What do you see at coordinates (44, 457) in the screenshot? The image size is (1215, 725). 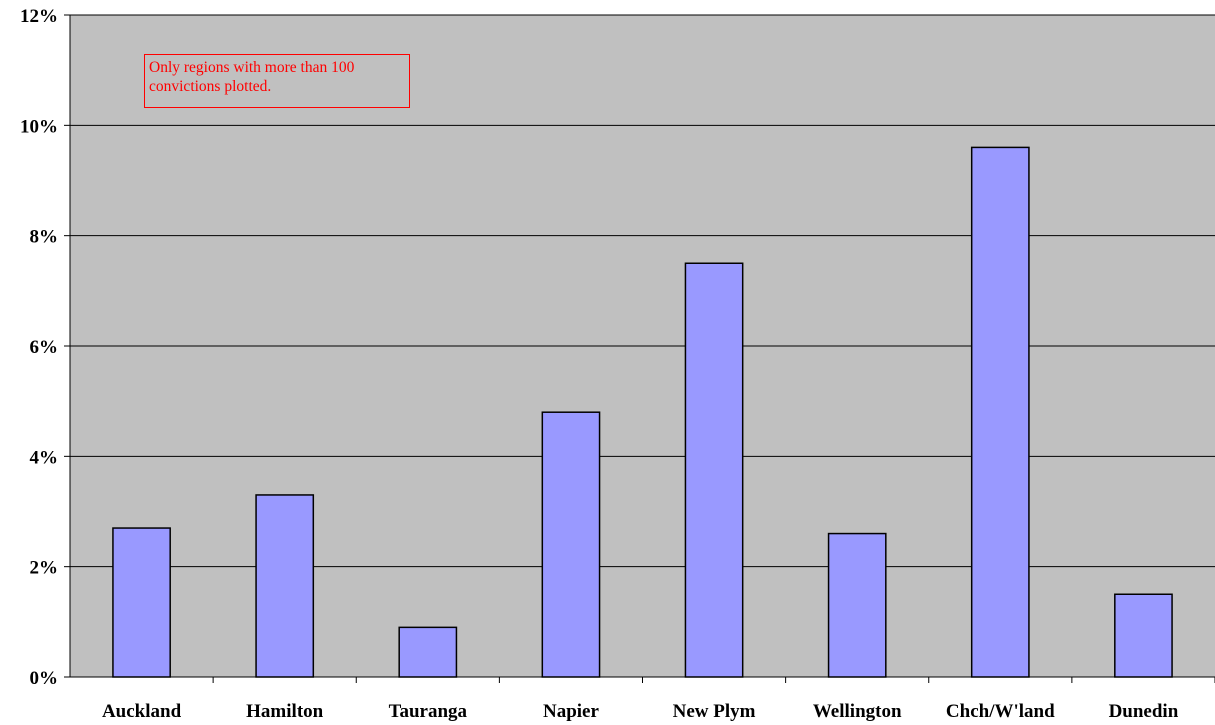 I see `y-tick-label: 4%` at bounding box center [44, 457].